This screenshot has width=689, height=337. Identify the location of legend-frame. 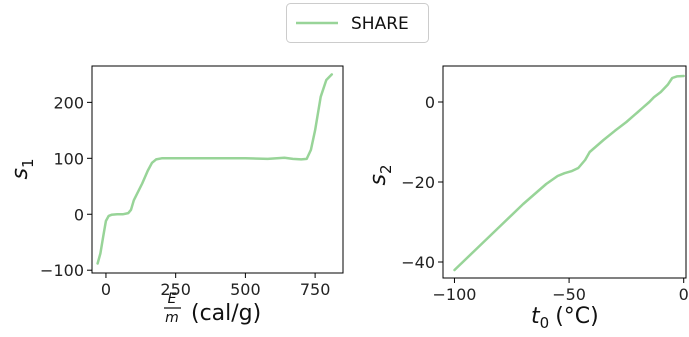
(357, 23).